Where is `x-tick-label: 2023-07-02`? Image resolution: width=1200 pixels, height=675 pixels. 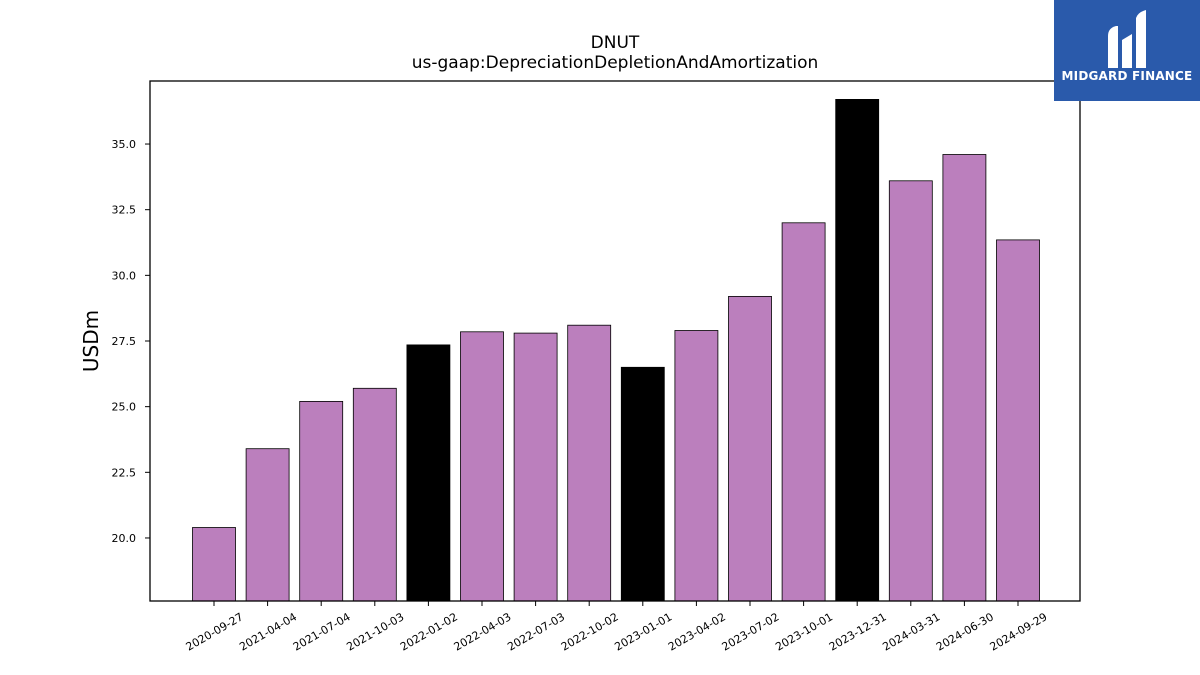
x-tick-label: 2023-07-02 is located at coordinates (751, 631).